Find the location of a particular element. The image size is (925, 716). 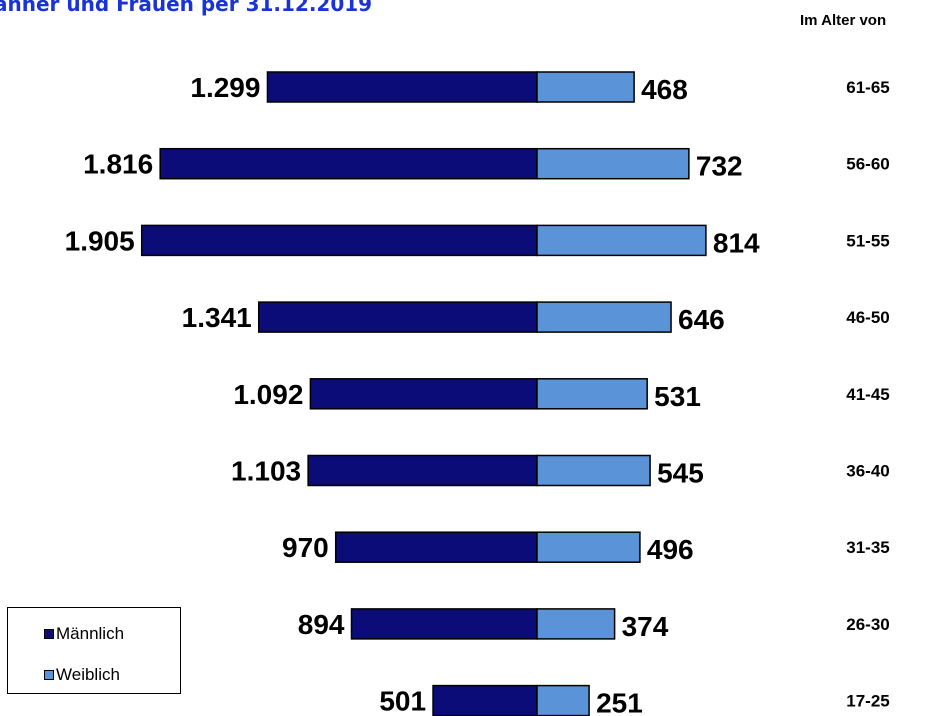

value-label-maennlich-36-40: 1.103 is located at coordinates (266, 471).